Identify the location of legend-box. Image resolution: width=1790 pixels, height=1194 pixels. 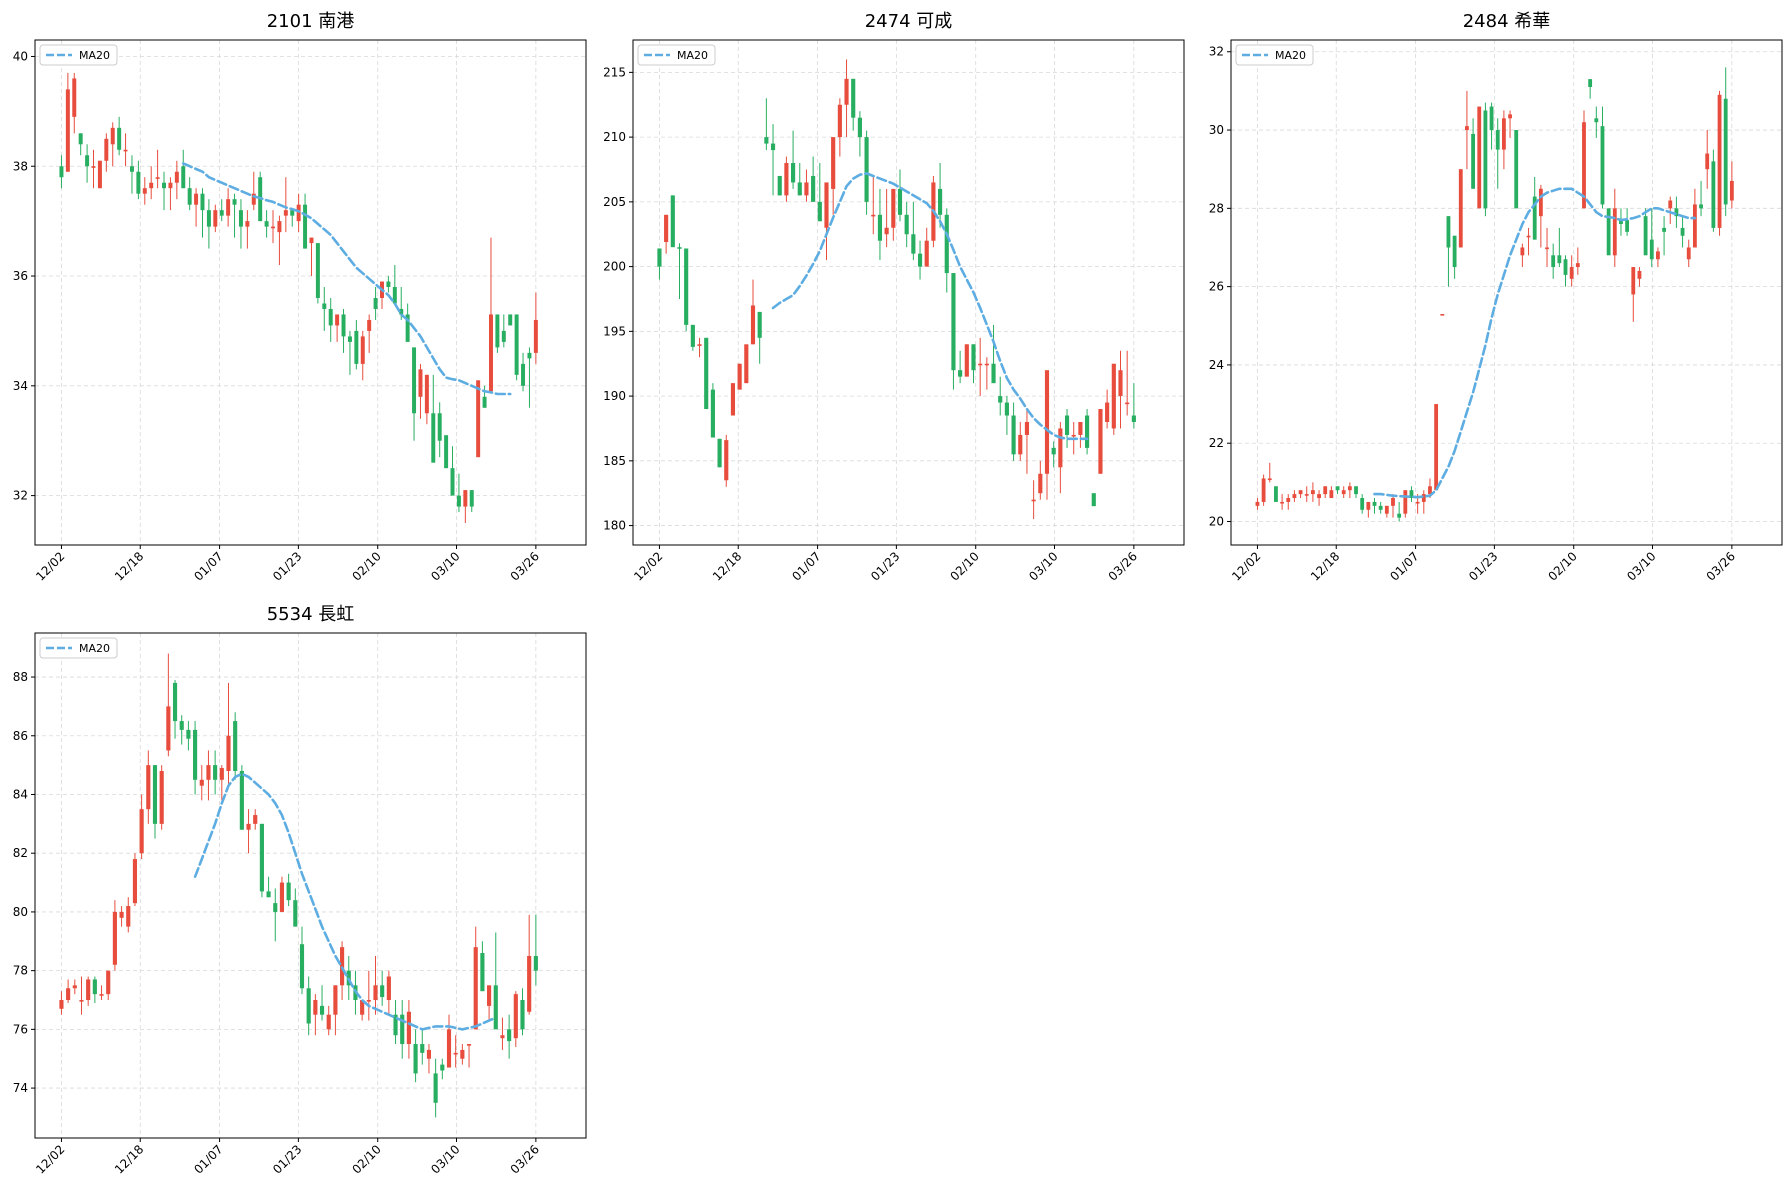
(78, 648).